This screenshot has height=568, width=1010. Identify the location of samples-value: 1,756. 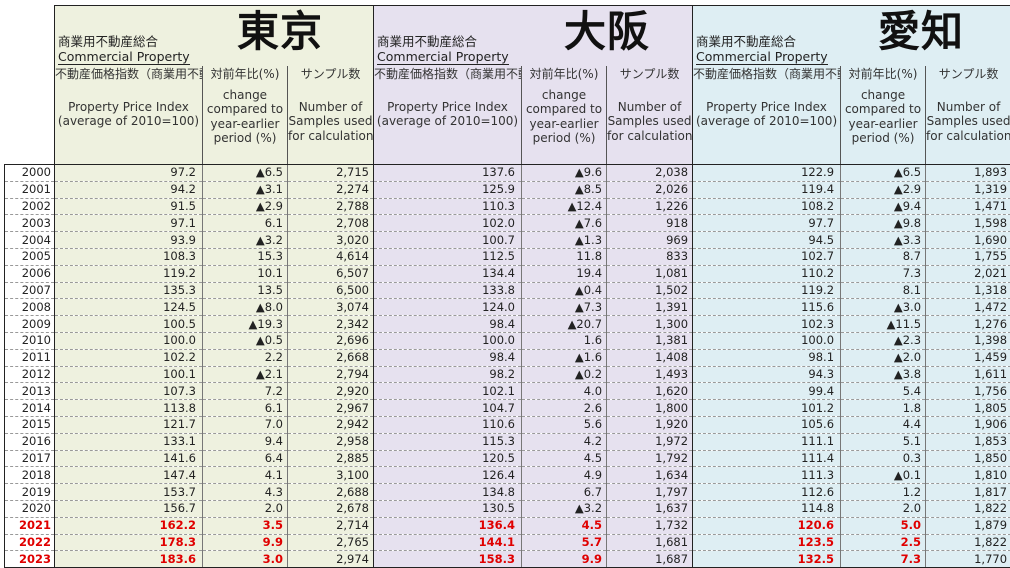
(968, 391).